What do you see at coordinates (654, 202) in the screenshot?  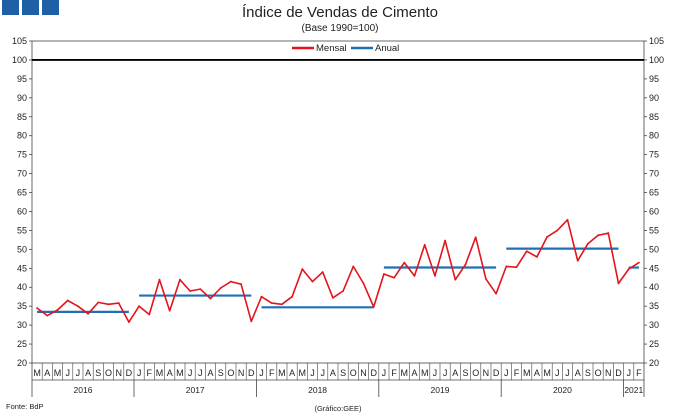 I see `y-axis-right: 20 25 30 35 40 45 50 55 60 65 70 75 80 85 90 95 100 105` at bounding box center [654, 202].